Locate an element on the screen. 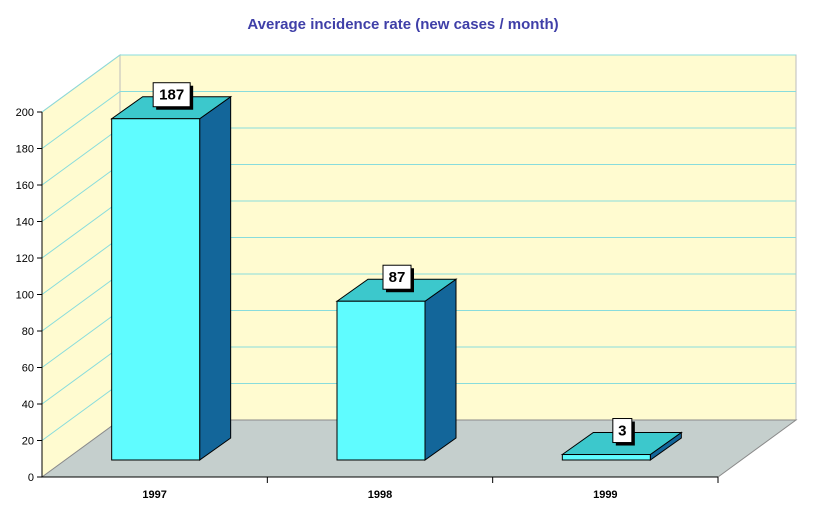 The width and height of the screenshot is (820, 512). x-tick-label: 1998 is located at coordinates (380, 495).